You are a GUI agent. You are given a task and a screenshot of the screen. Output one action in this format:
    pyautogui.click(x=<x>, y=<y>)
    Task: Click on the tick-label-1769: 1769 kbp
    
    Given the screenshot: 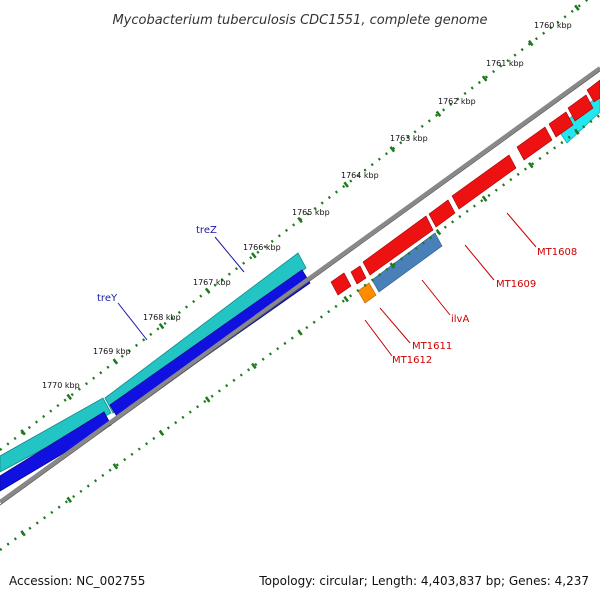 What is the action you would take?
    pyautogui.click(x=112, y=351)
    